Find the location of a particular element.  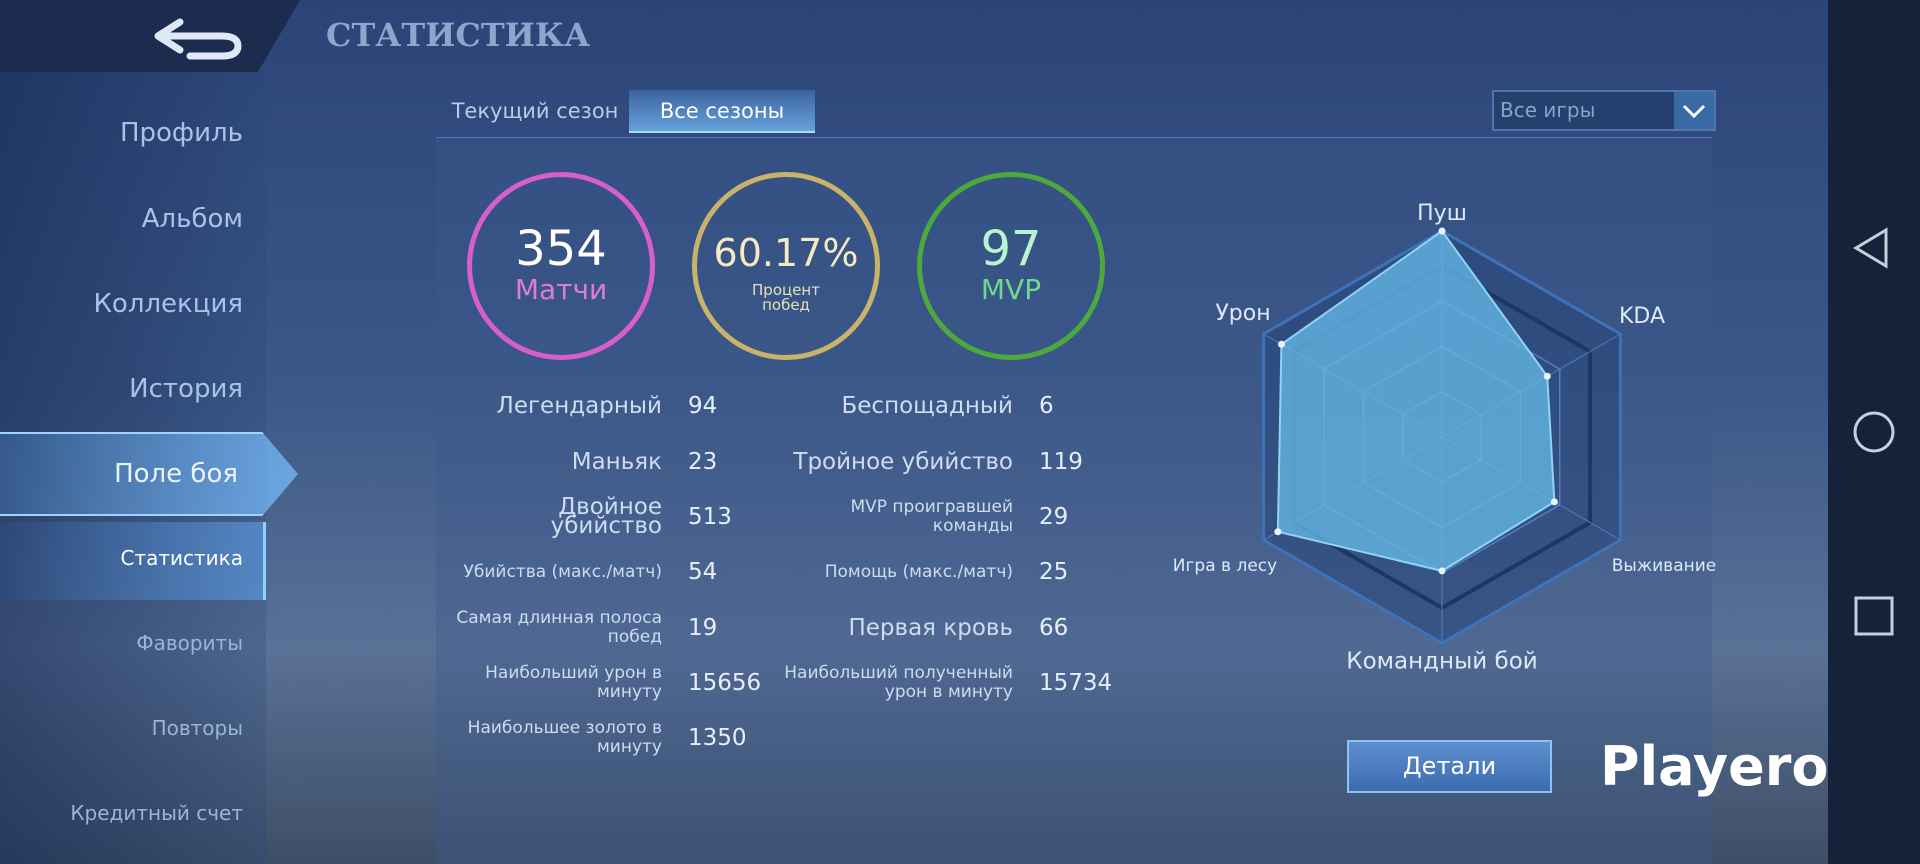

stat-label: Тройное убийство is located at coordinates (903, 461).